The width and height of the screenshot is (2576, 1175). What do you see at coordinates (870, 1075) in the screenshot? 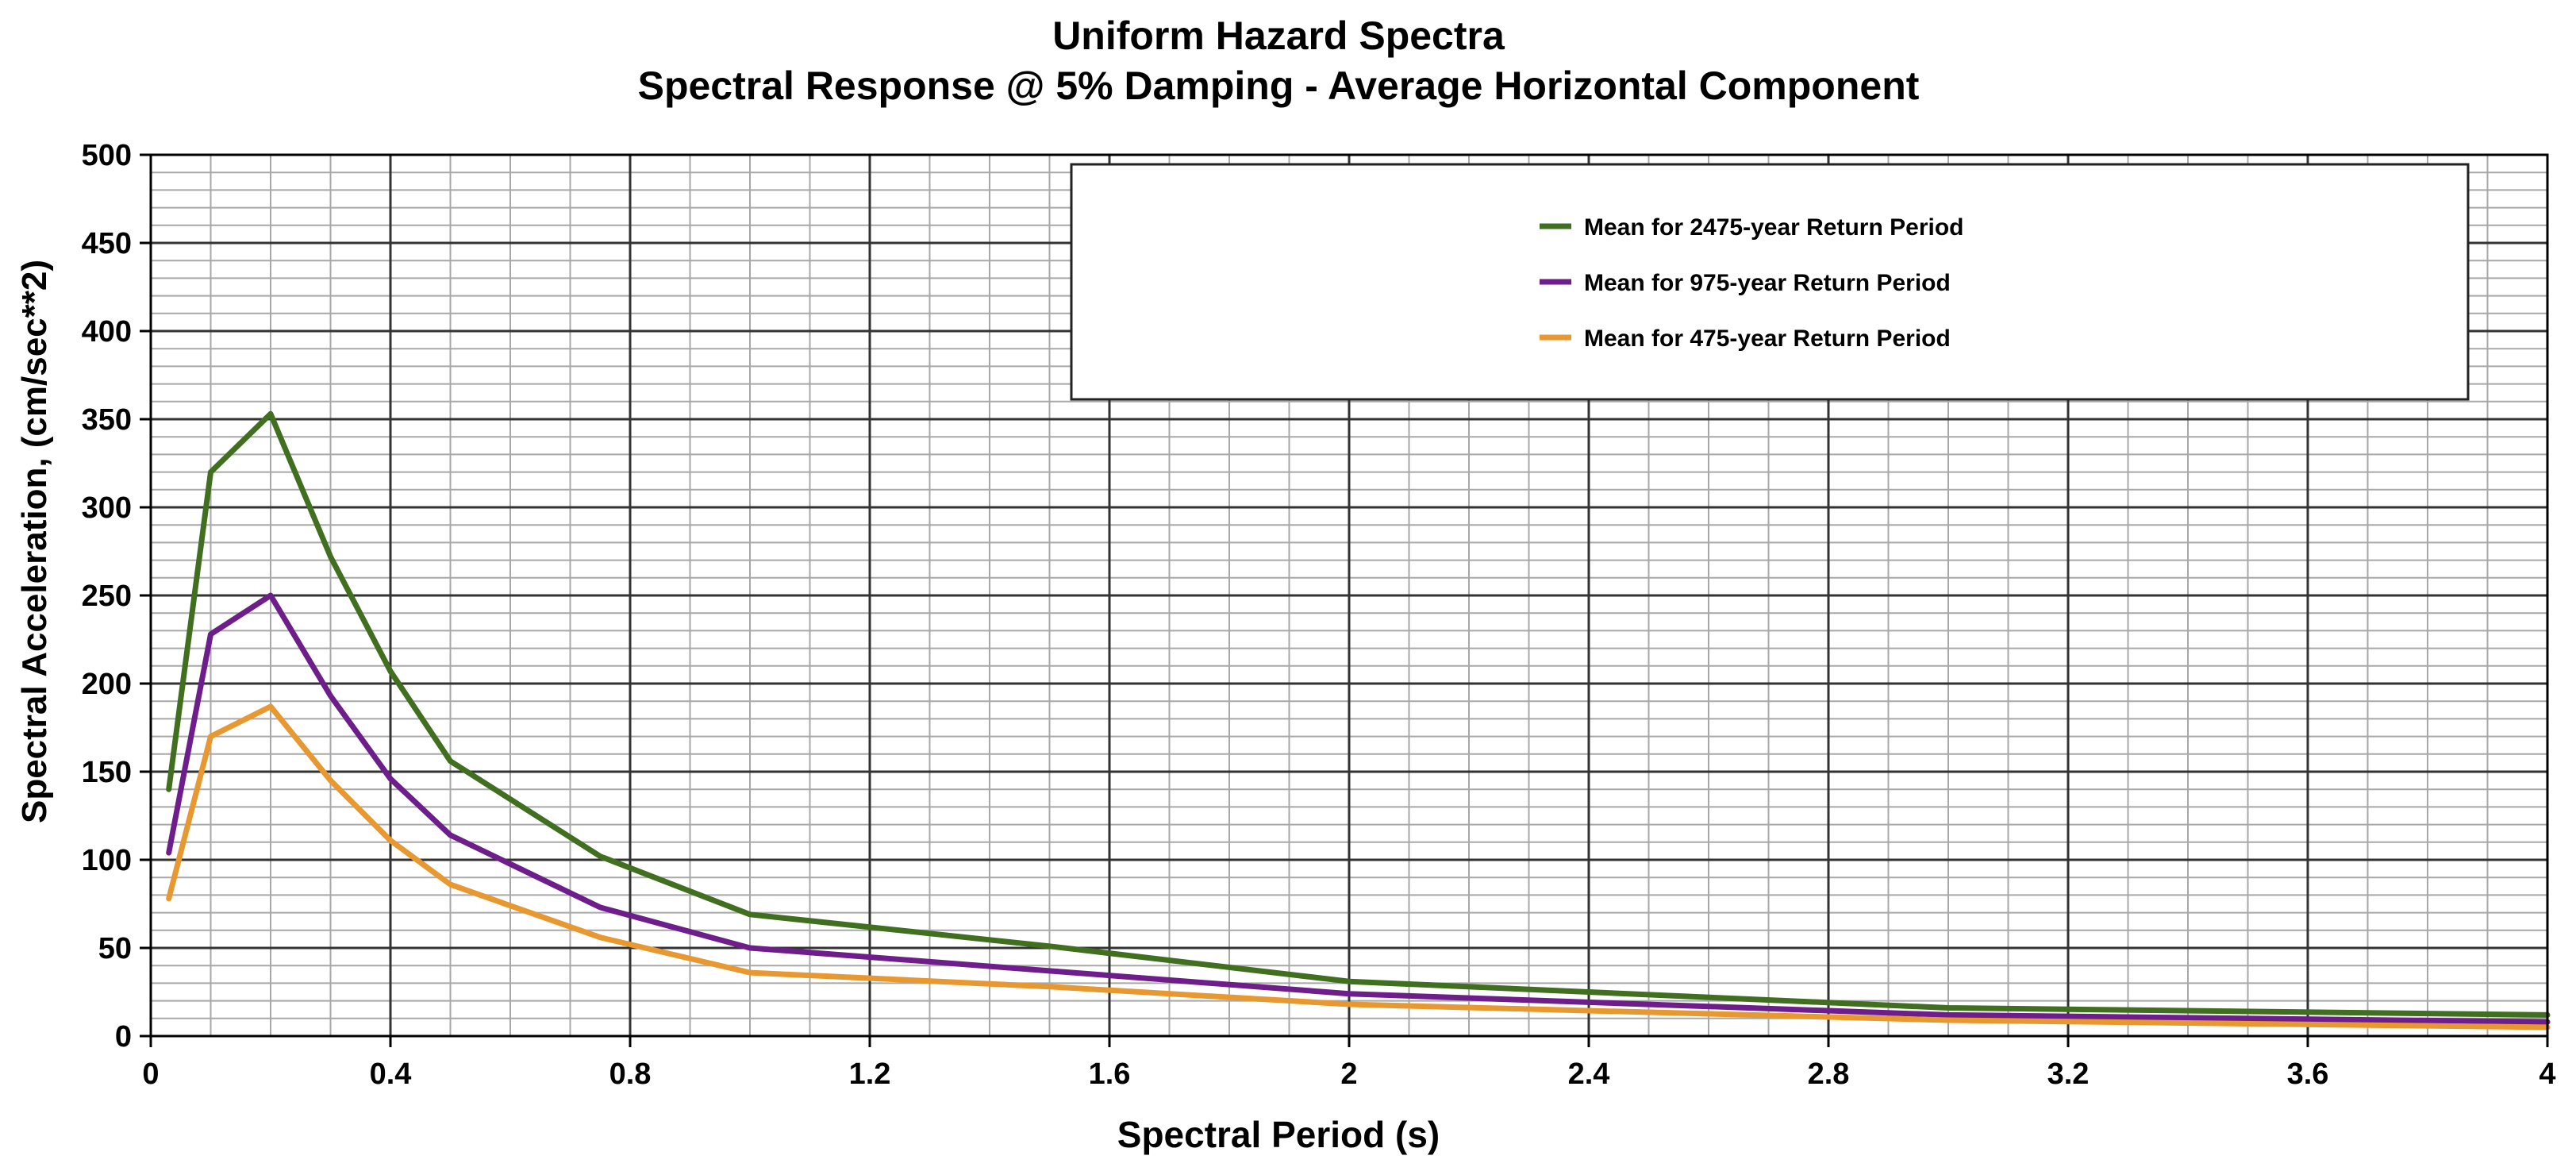
I see `x-tick-label: 1.2` at bounding box center [870, 1075].